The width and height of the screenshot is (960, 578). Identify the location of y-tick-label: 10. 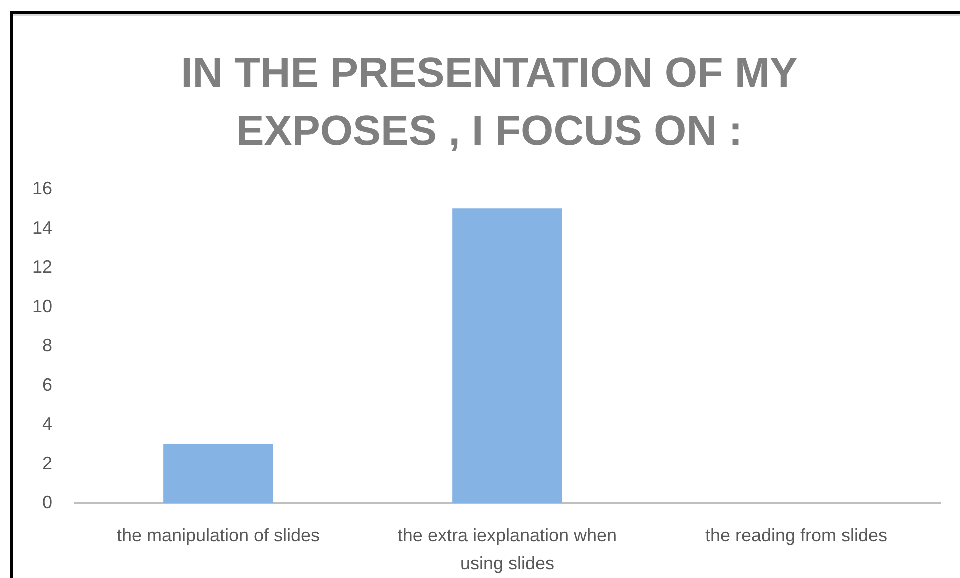
(42, 306).